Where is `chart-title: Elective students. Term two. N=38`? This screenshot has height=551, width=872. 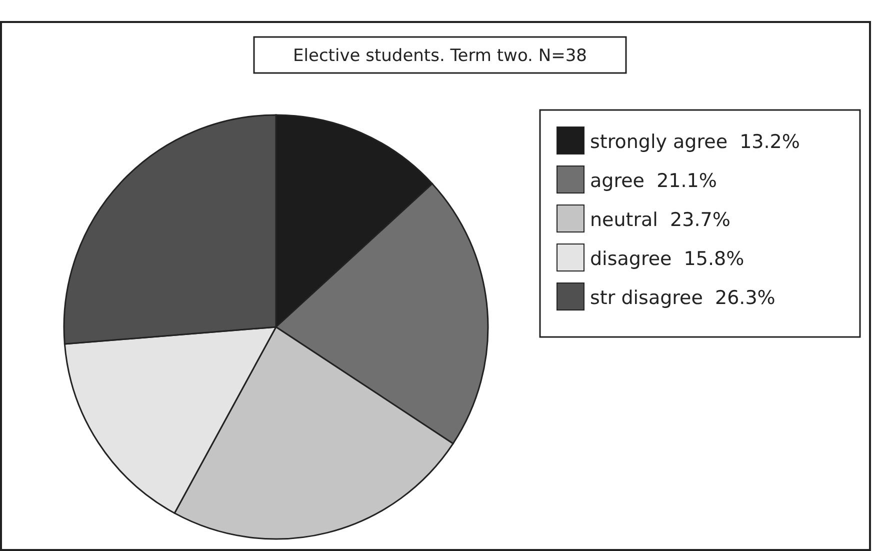 chart-title: Elective students. Term two. N=38 is located at coordinates (440, 56).